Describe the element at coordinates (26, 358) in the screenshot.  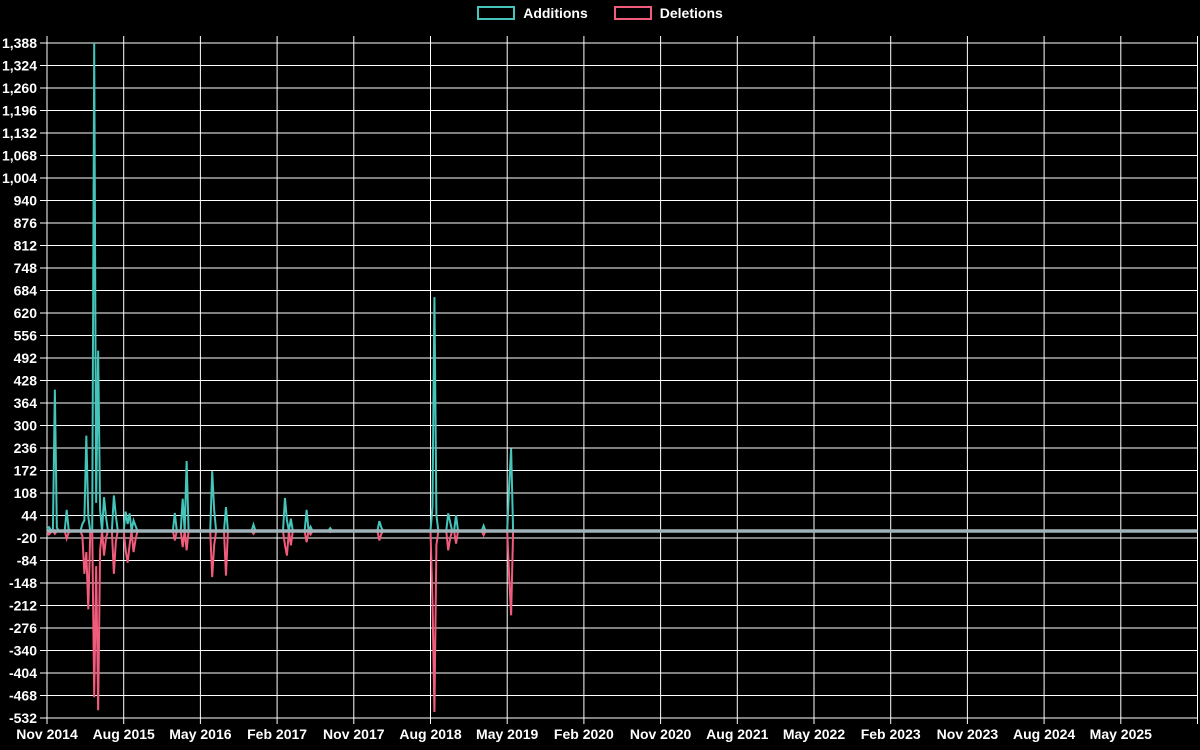
I see `y-tick-label: 492` at that location.